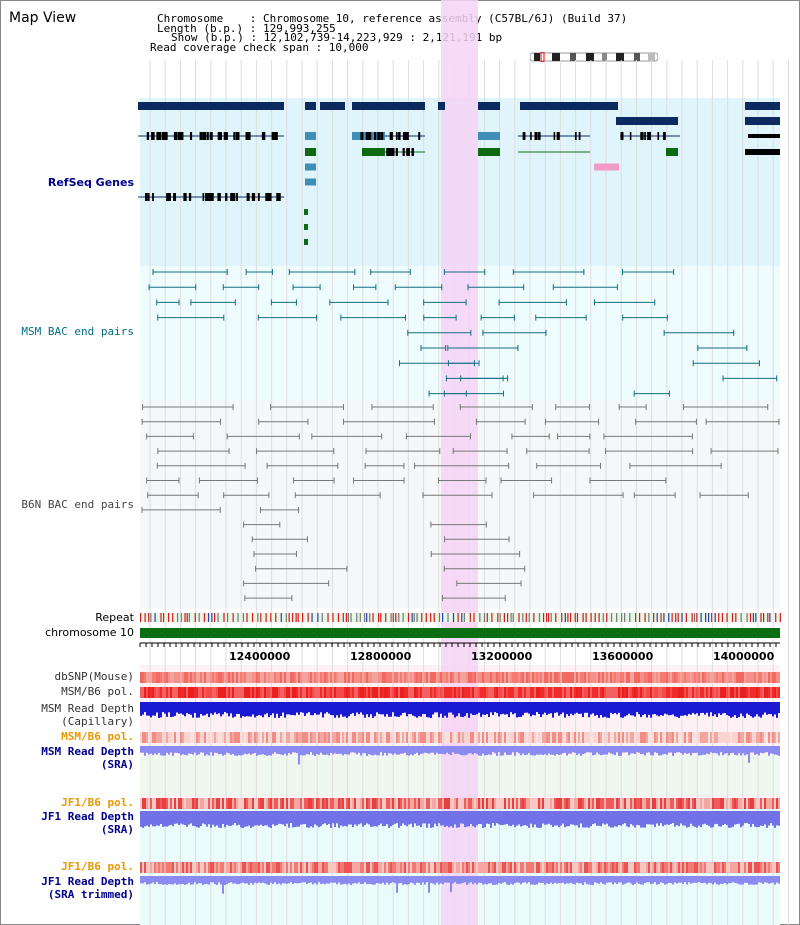 Image resolution: width=800 pixels, height=925 pixels. I want to click on chromosome-ideogram, so click(594, 57).